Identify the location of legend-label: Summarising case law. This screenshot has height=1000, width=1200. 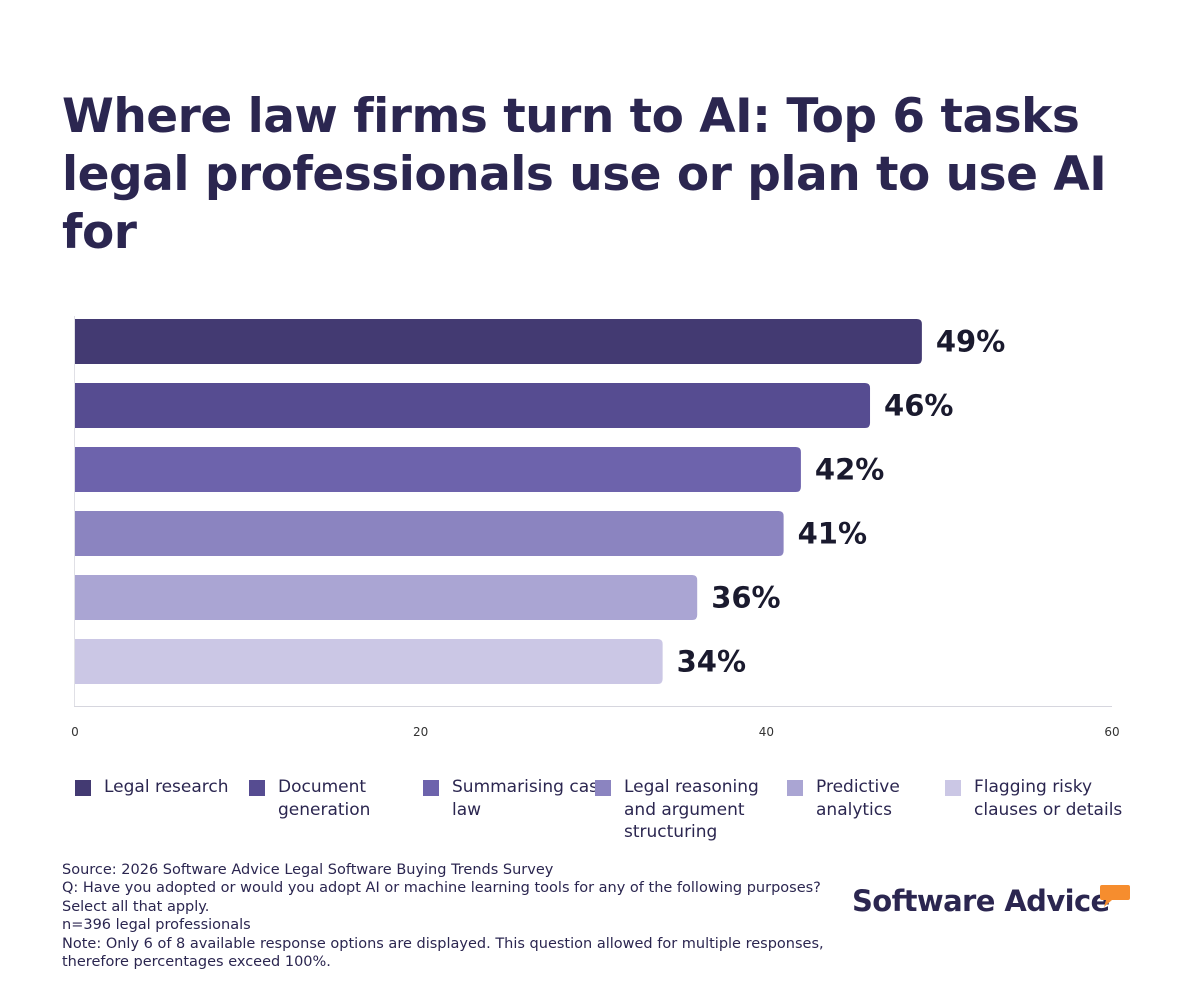
(530, 798).